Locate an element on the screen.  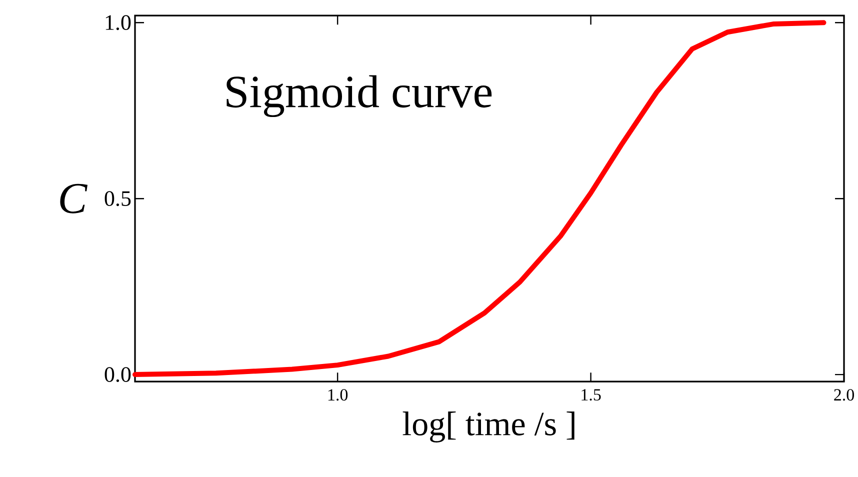
y-tick-label: 0.0 is located at coordinates (117, 374).